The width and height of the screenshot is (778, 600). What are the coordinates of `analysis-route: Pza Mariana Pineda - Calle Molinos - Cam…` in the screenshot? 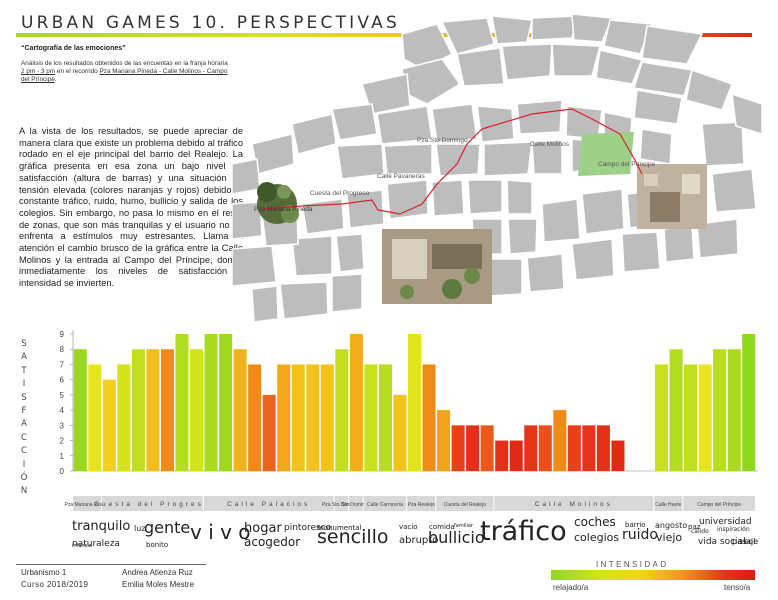 It's located at (124, 75).